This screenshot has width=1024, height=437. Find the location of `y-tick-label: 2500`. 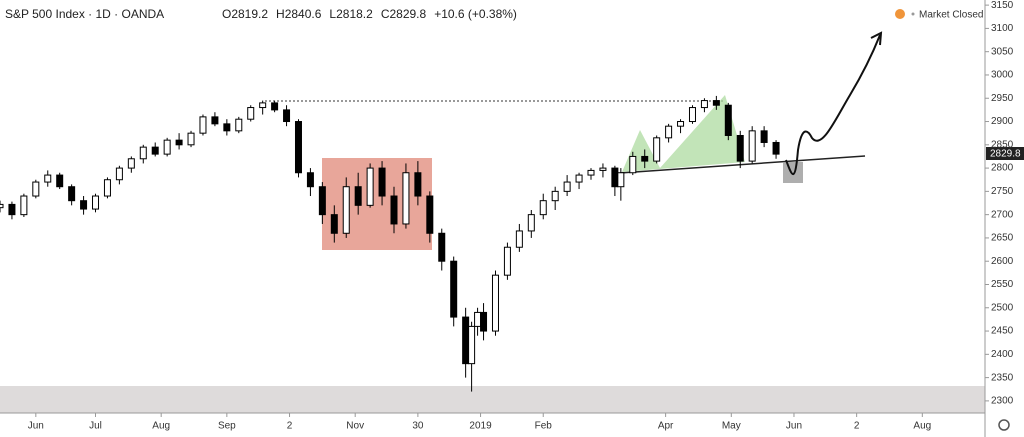

y-tick-label: 2500 is located at coordinates (1002, 307).